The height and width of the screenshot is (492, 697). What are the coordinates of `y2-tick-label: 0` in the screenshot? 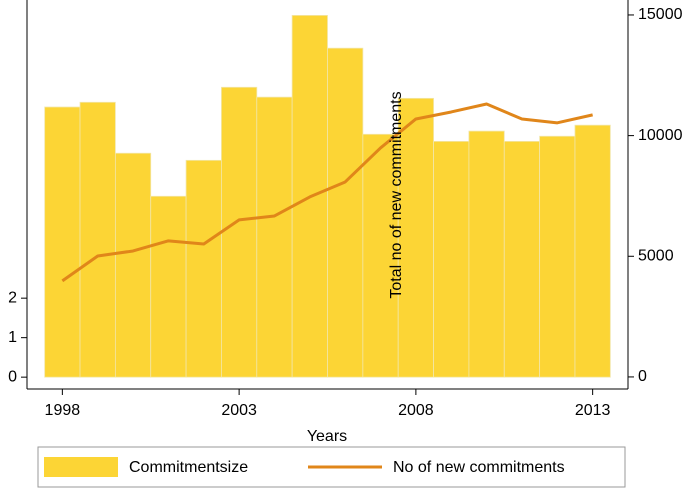 It's located at (642, 376).